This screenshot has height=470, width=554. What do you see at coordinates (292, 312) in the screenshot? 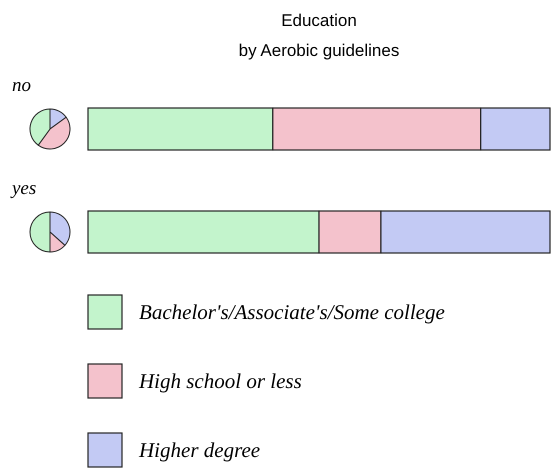
I see `legend-label: Bachelor's/Associate's/Some college` at bounding box center [292, 312].